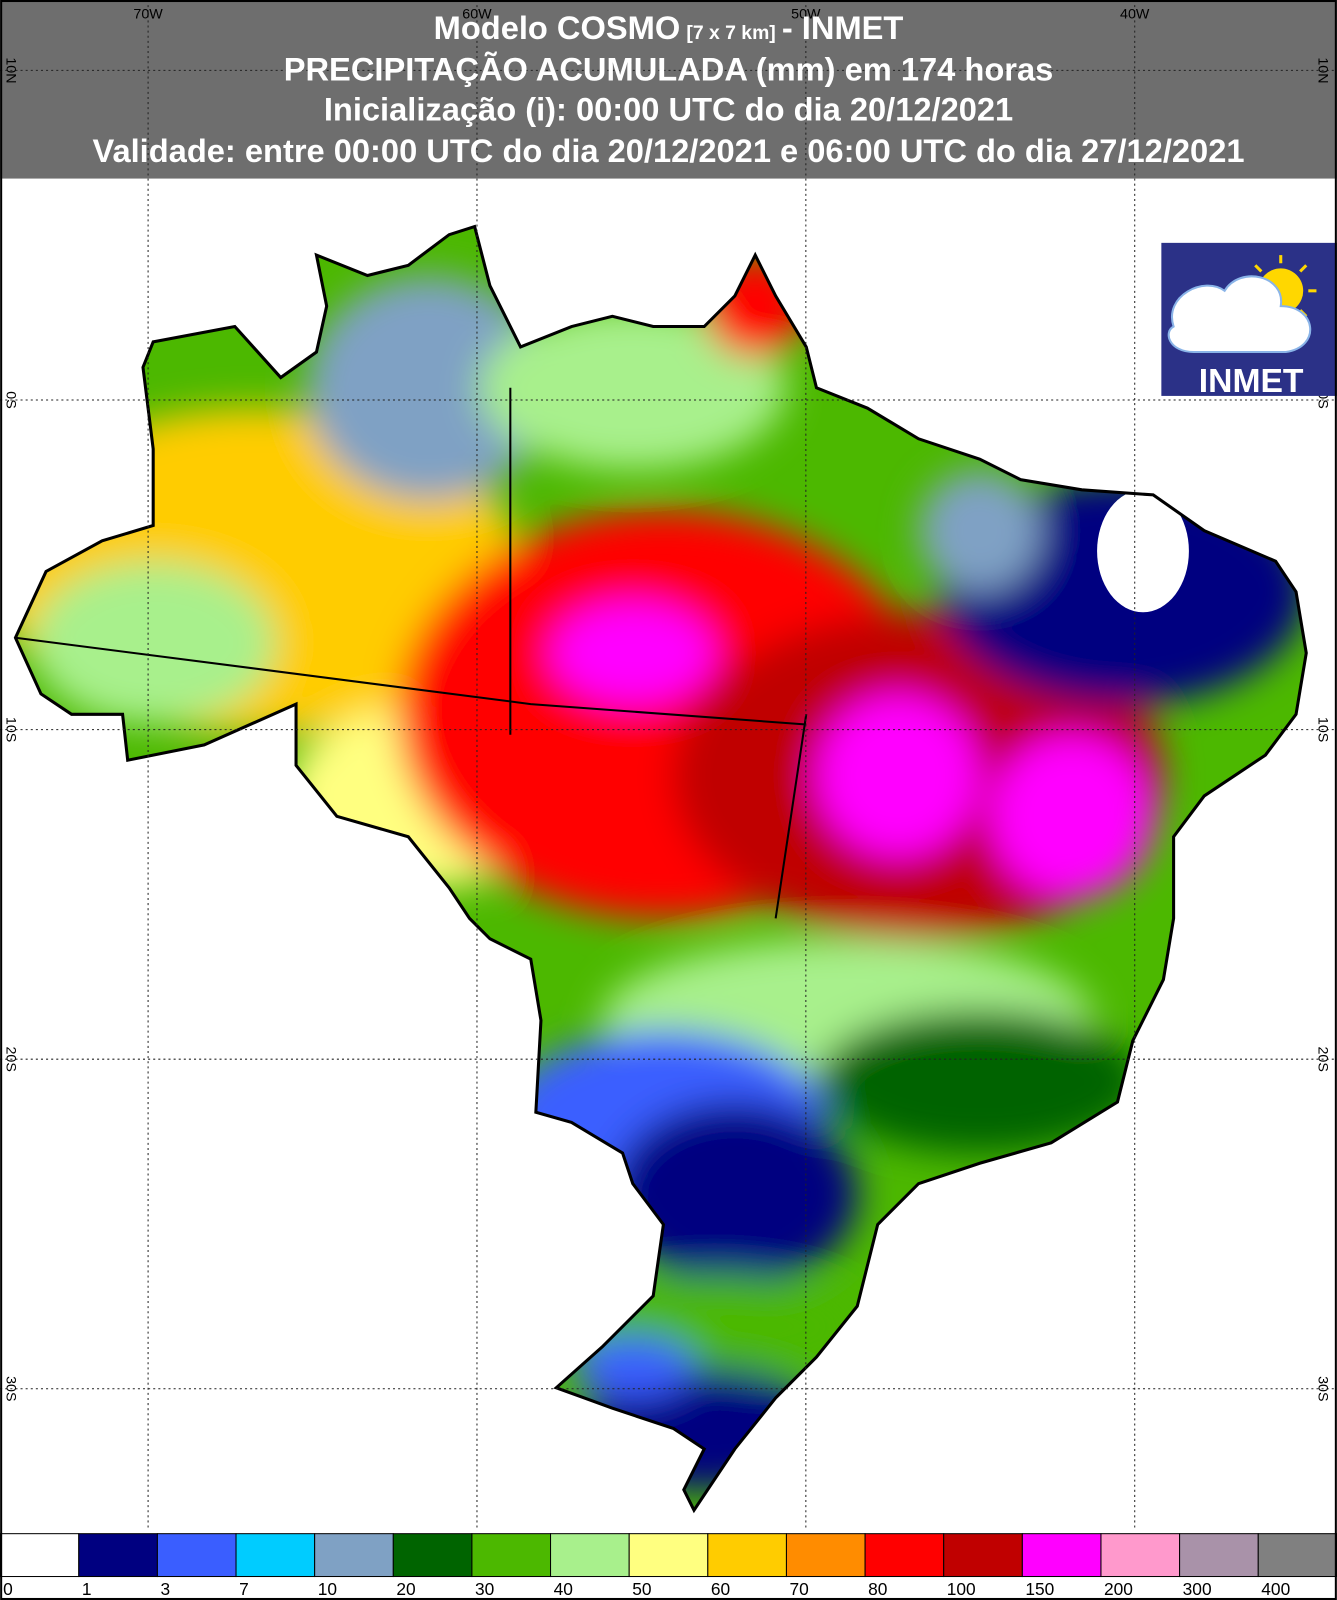  Describe the element at coordinates (405, 1589) in the screenshot. I see `colorbar-label: 20` at that location.